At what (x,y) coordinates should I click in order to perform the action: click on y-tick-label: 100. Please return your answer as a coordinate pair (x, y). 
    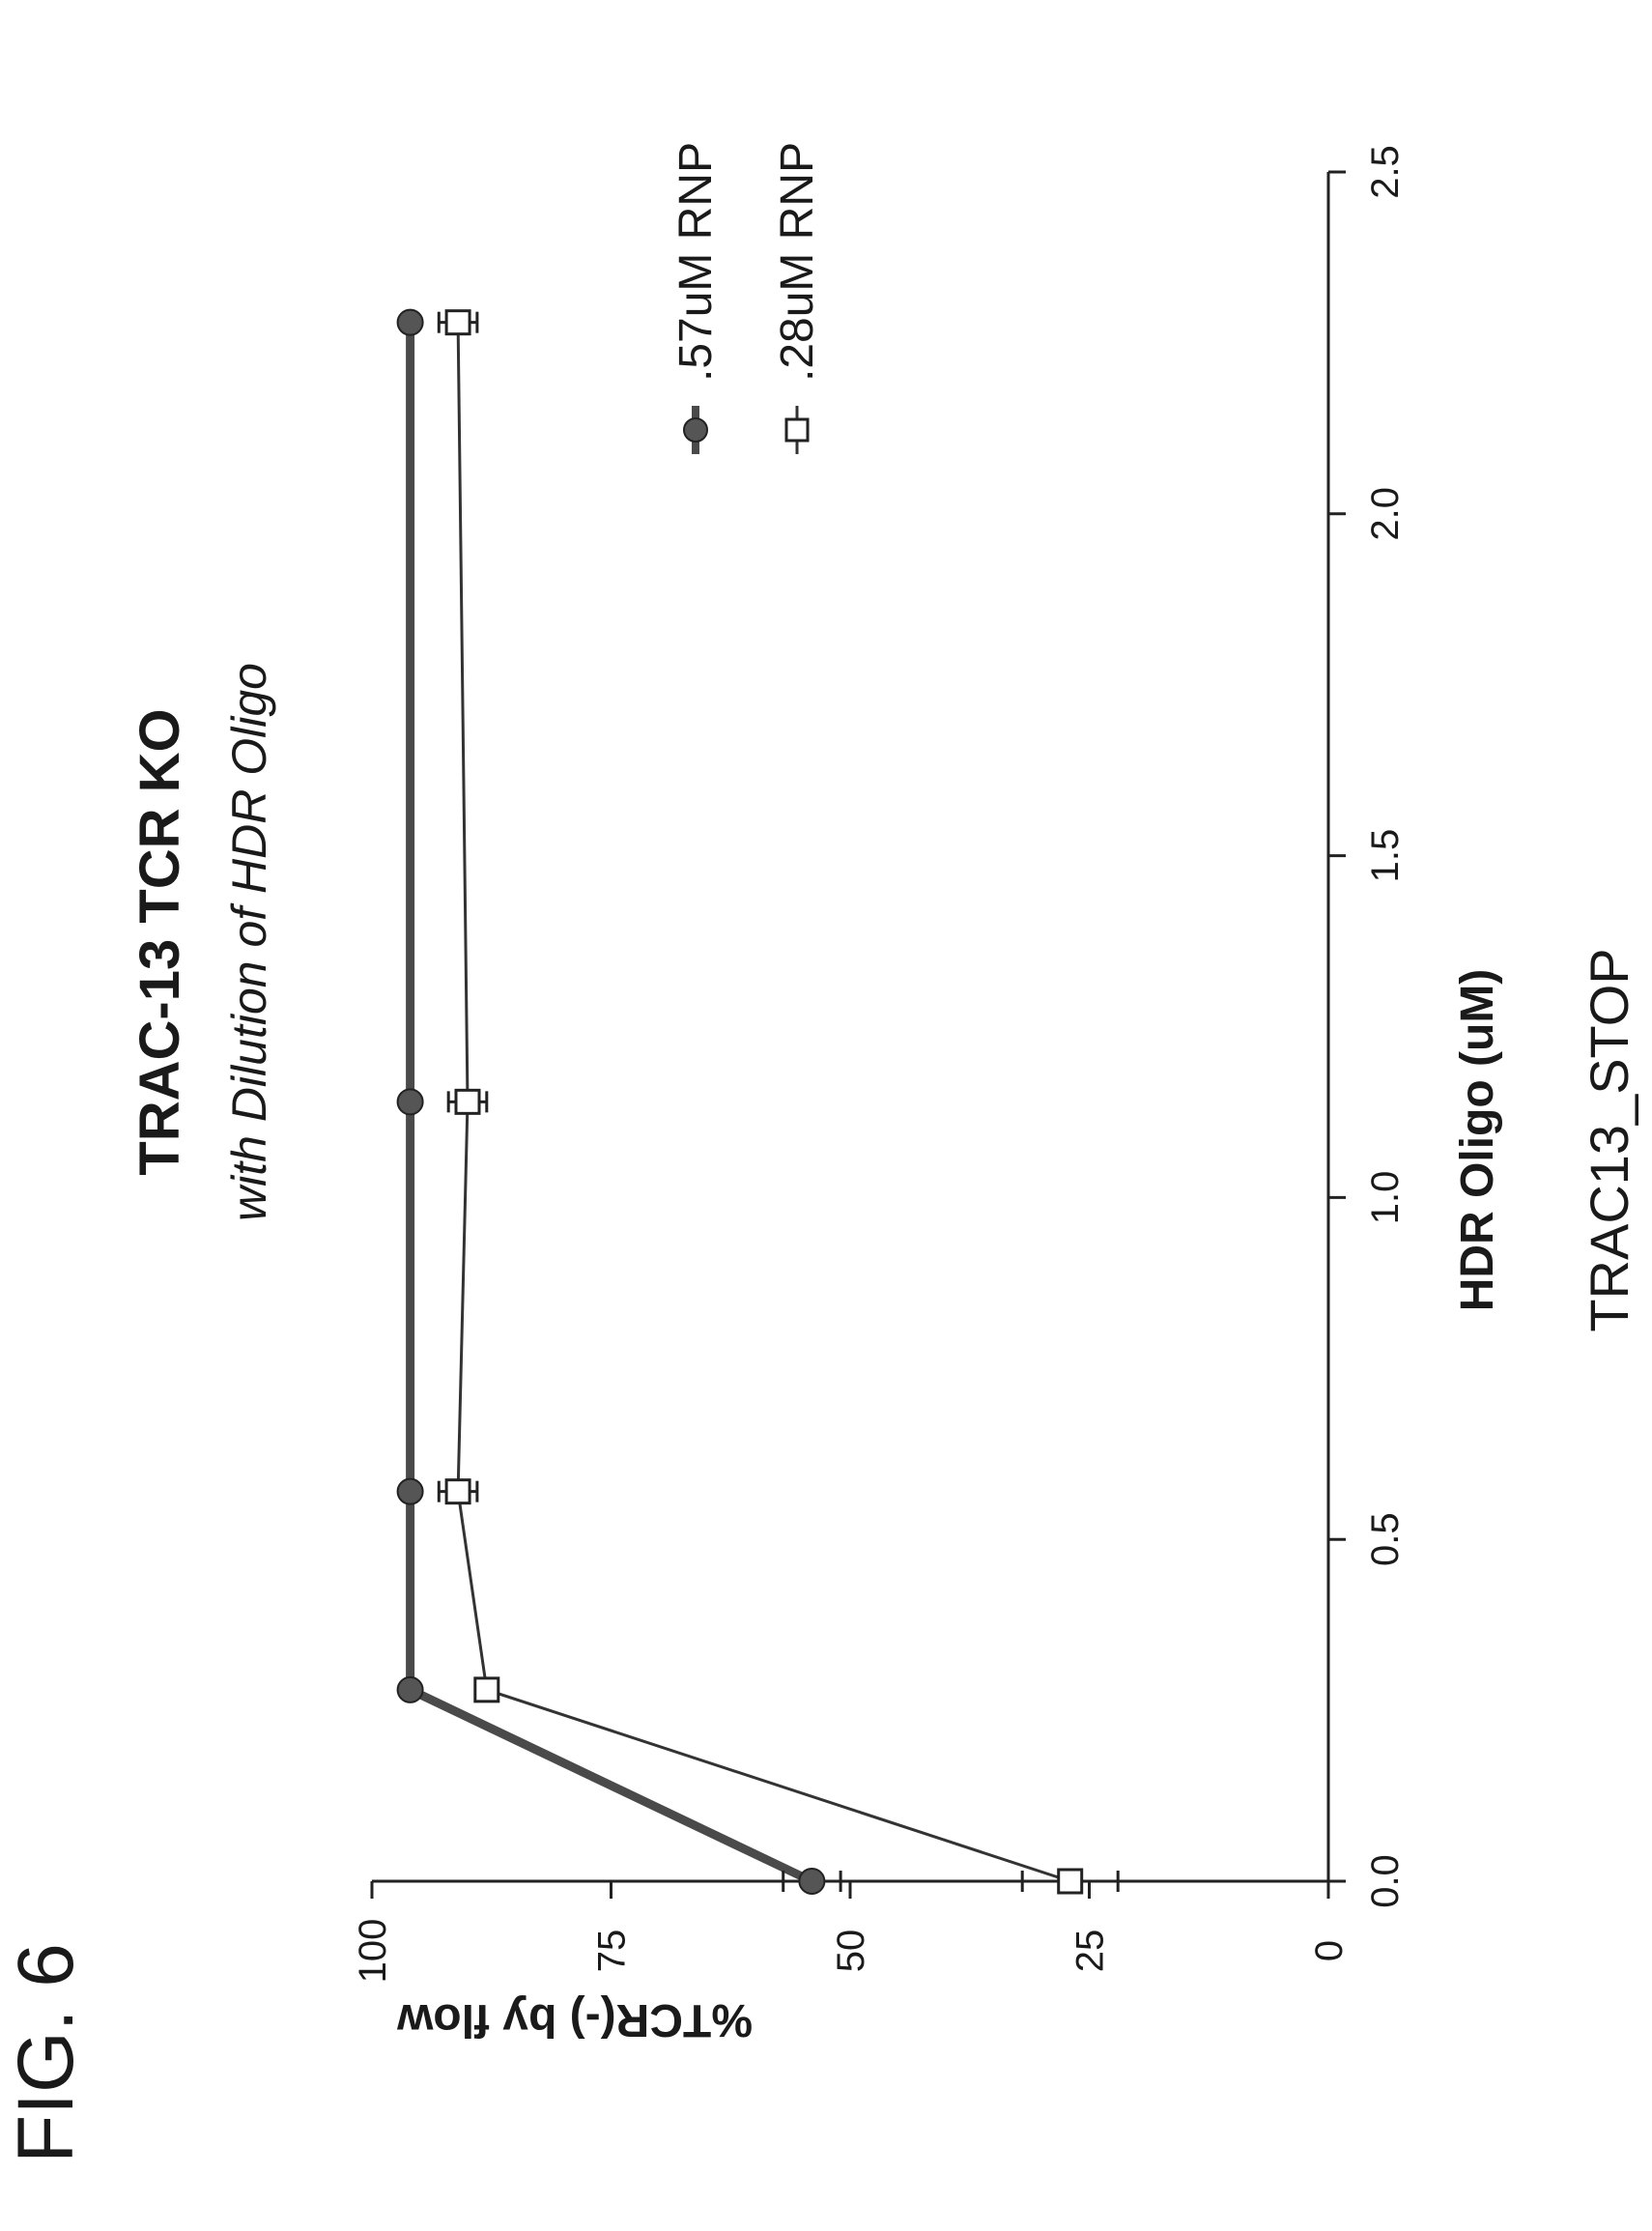
    Looking at the image, I should click on (373, 1951).